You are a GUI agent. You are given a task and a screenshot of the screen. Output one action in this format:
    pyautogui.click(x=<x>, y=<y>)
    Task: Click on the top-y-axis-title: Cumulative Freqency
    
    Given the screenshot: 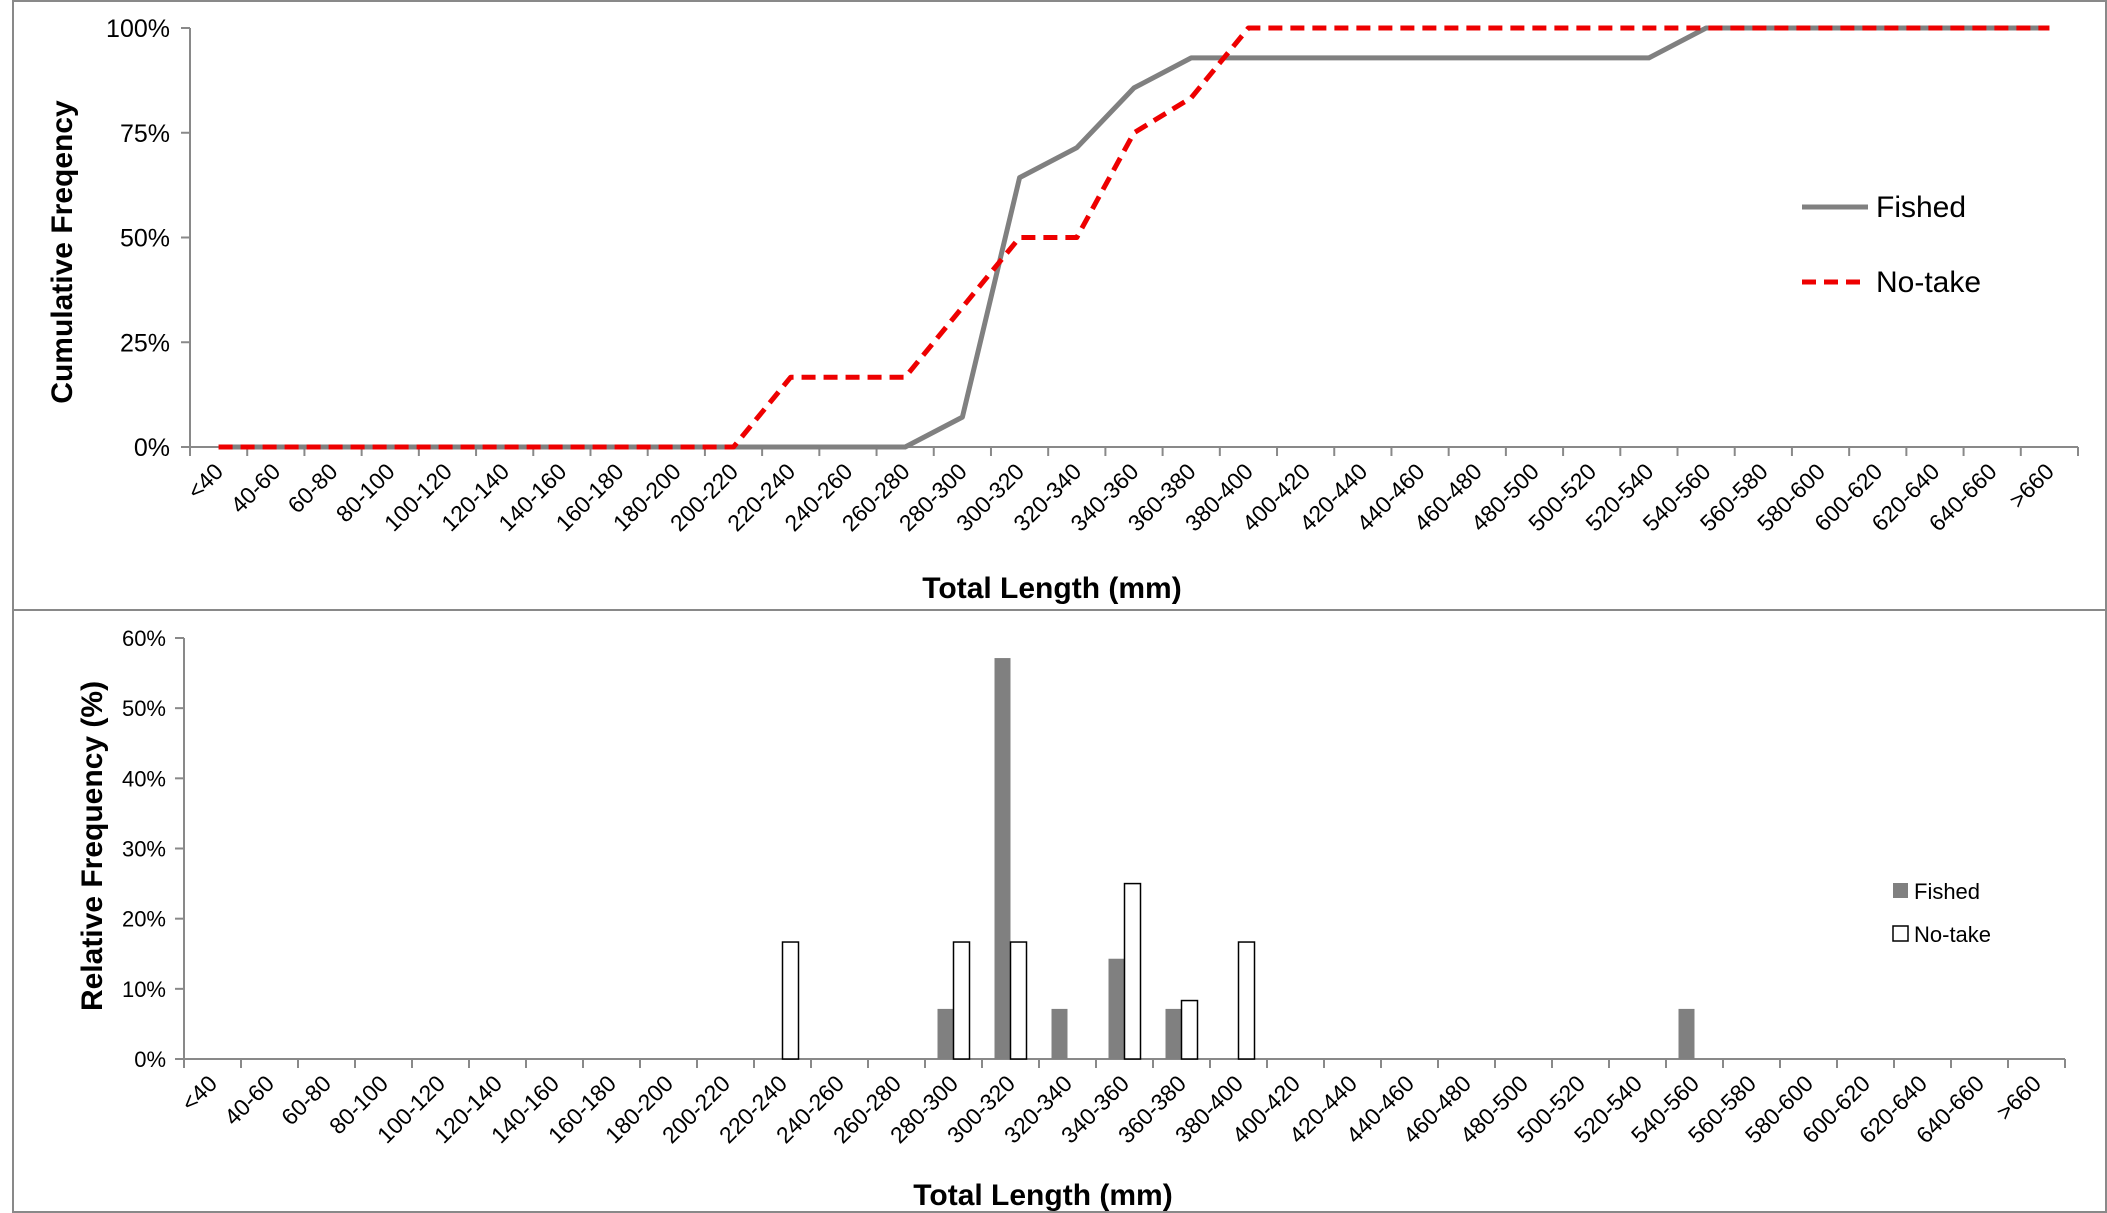 What is the action you would take?
    pyautogui.click(x=62, y=252)
    